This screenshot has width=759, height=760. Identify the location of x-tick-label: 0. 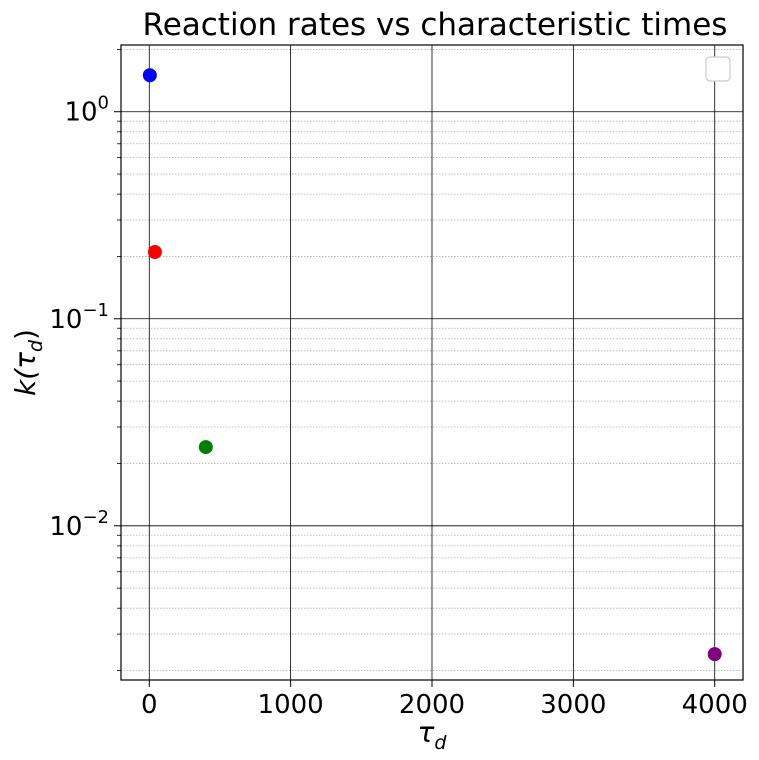
(149, 705).